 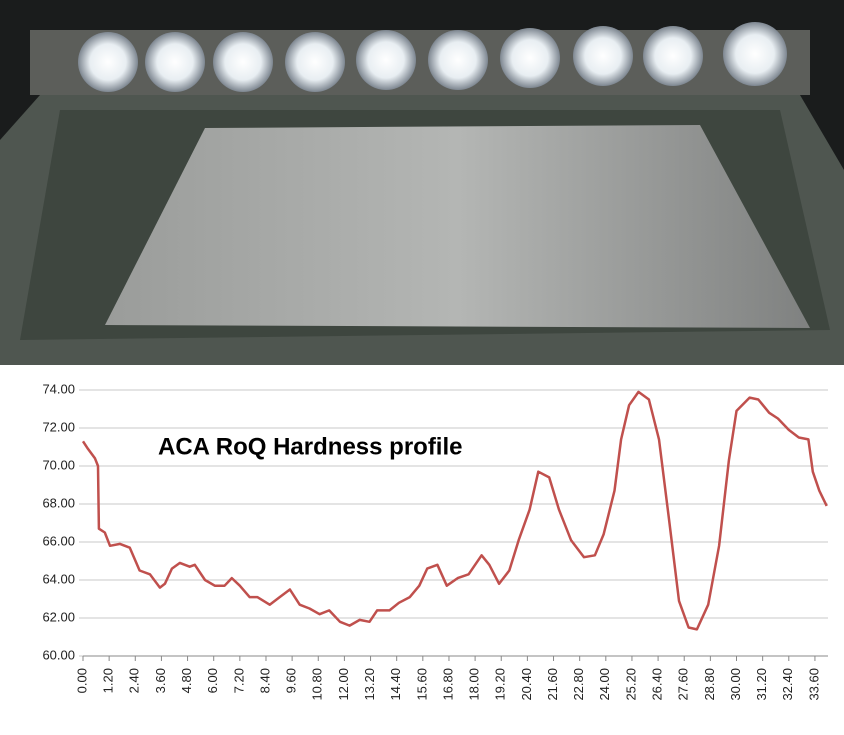 What do you see at coordinates (160, 680) in the screenshot?
I see `x-tick-label: 3.60` at bounding box center [160, 680].